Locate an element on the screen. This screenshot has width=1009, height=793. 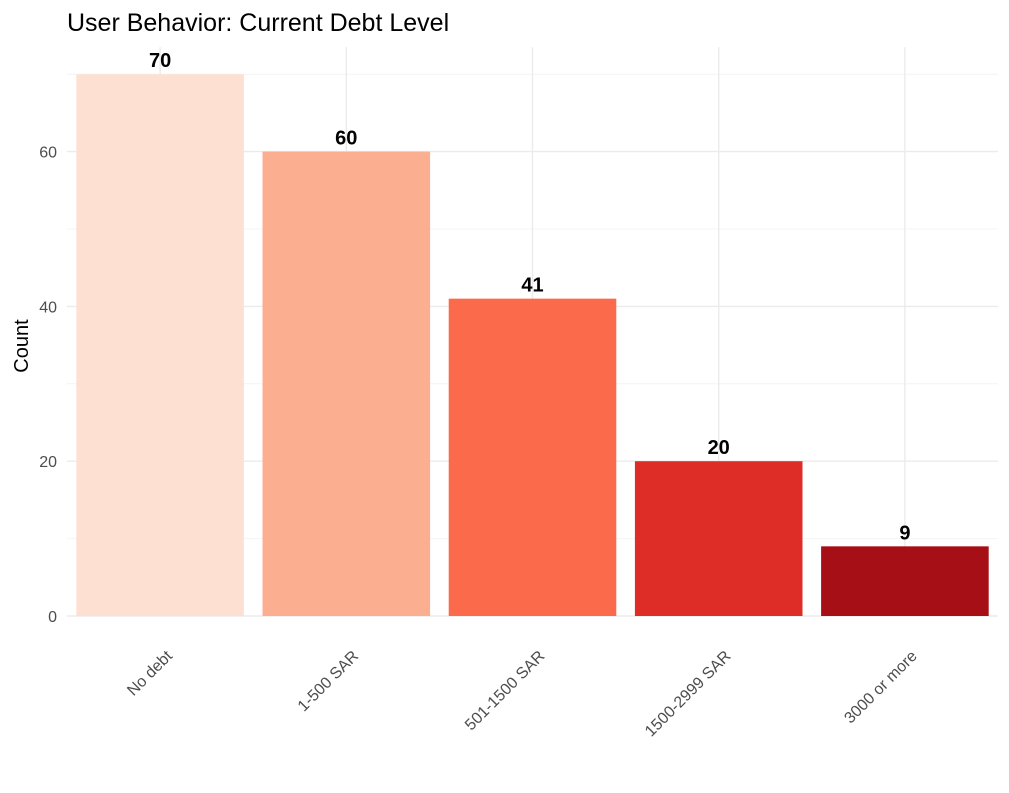
x-tick-label: 501-1500 SAR is located at coordinates (505, 691).